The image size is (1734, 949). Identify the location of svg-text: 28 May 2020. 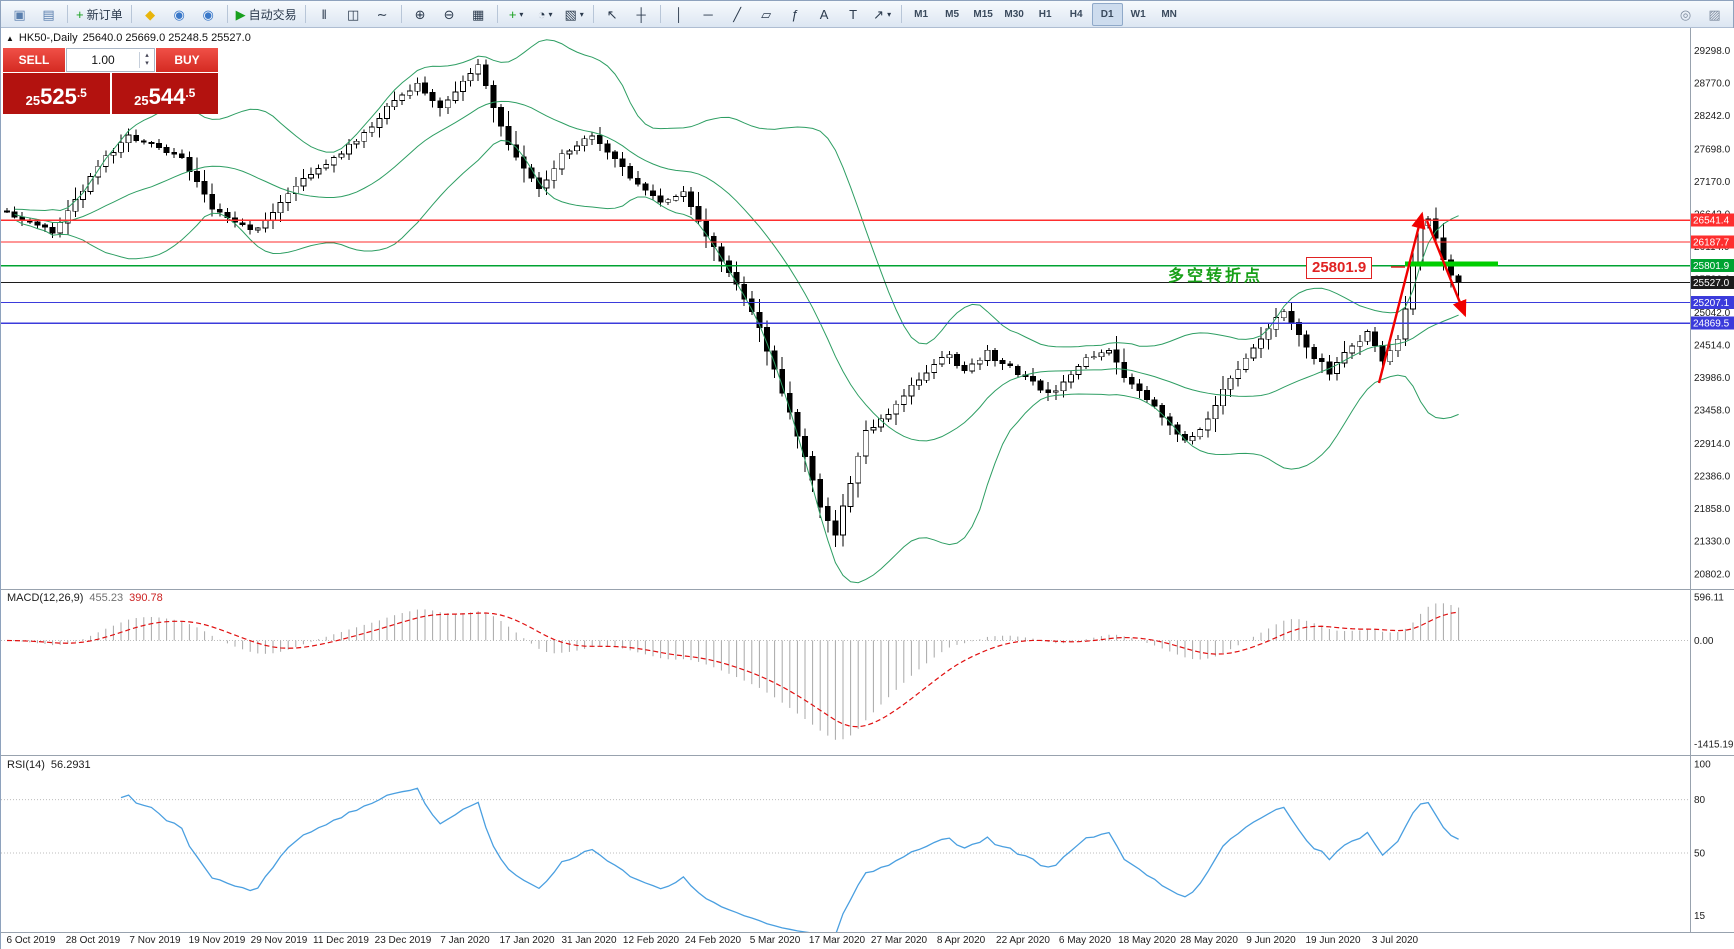
(1209, 940).